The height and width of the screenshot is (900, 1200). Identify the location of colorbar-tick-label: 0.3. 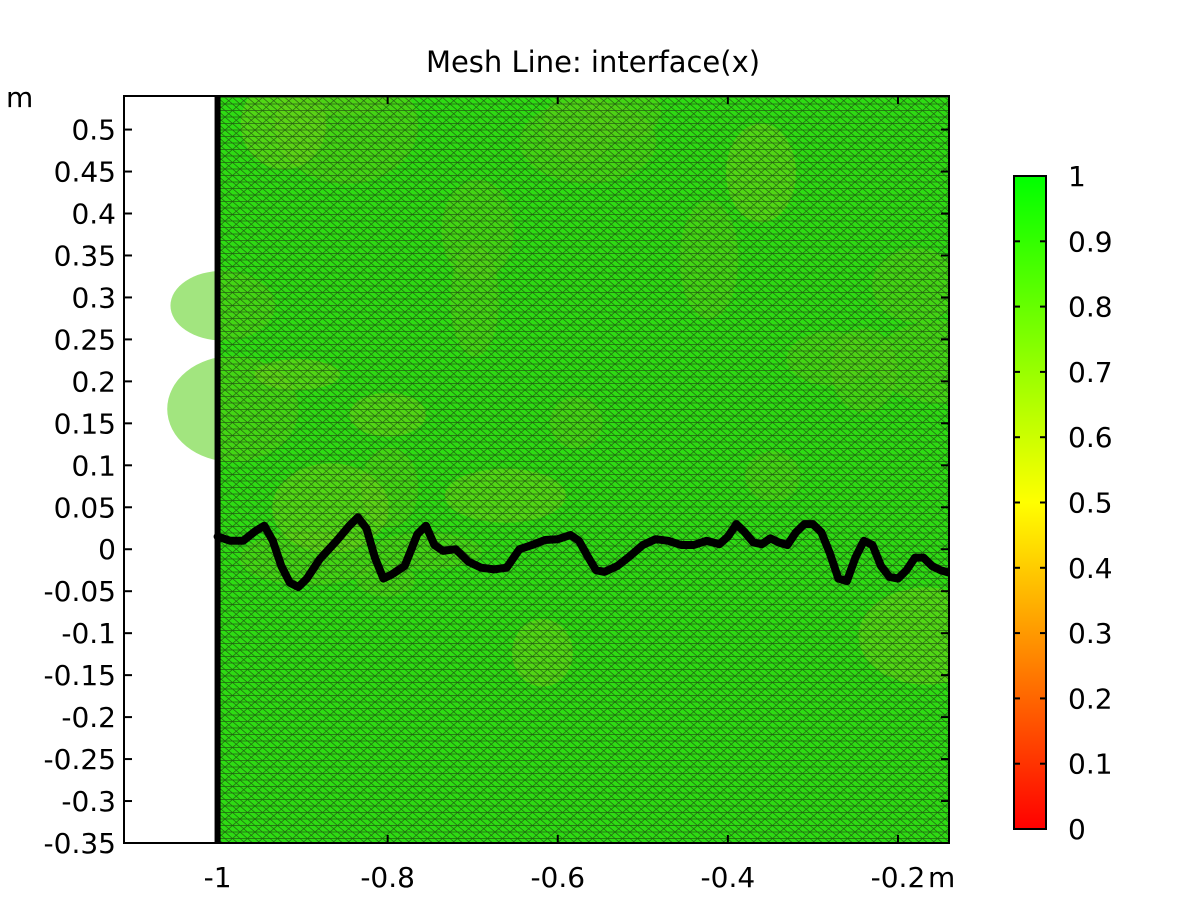
(1090, 633).